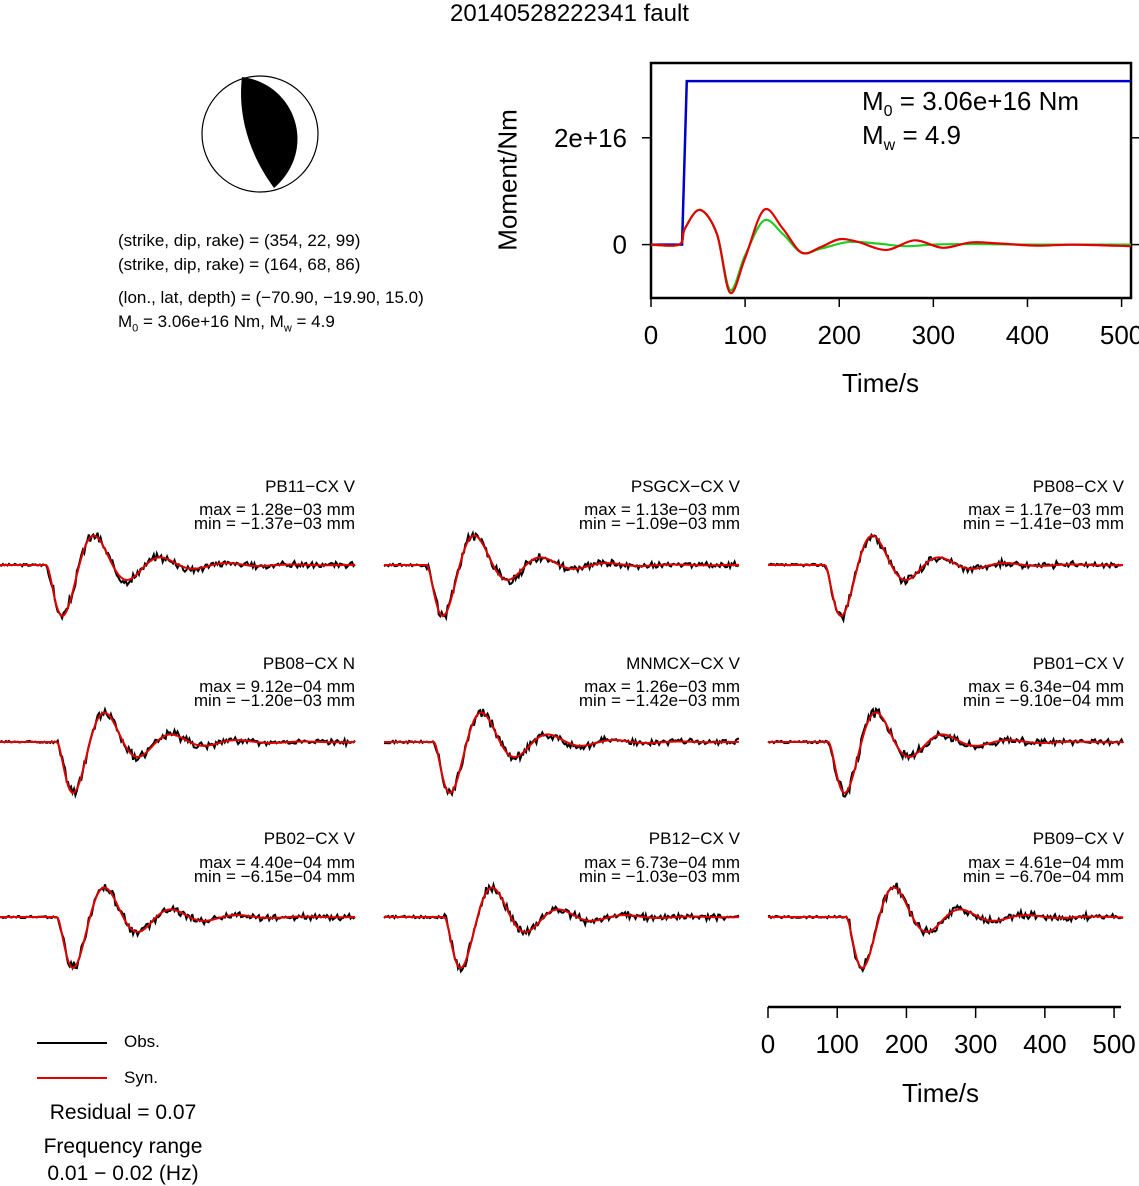 The image size is (1139, 1186). What do you see at coordinates (662, 509) in the screenshot?
I see `station-max: max = 1.13e−03 mm` at bounding box center [662, 509].